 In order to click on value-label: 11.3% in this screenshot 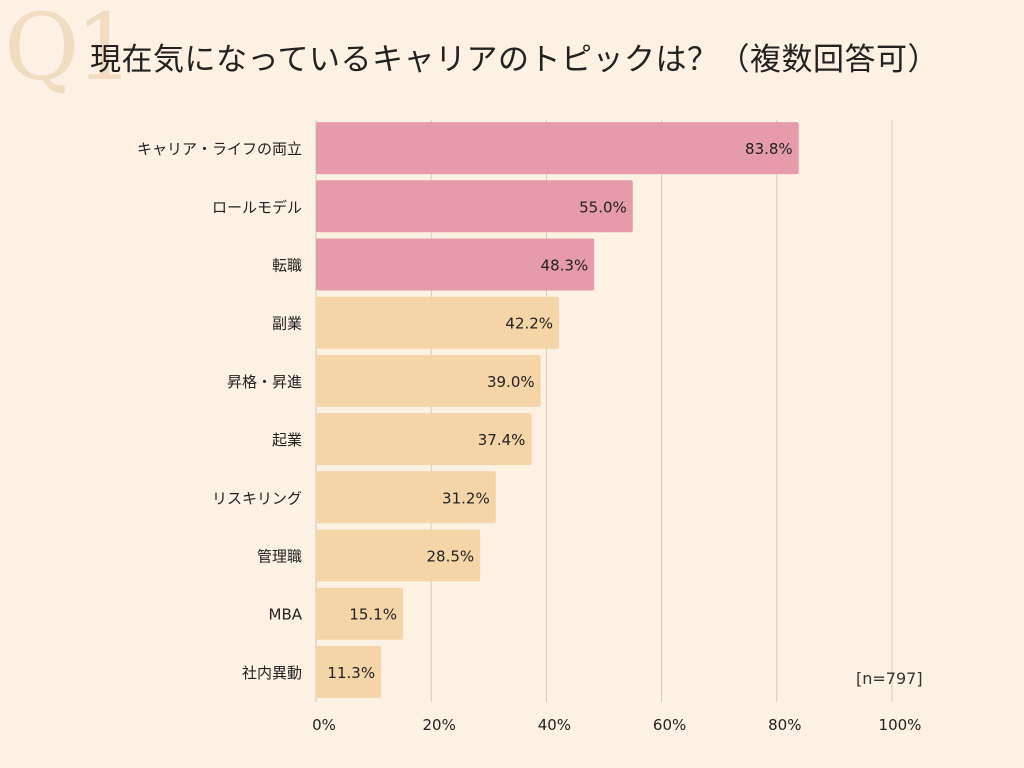, I will do `click(351, 673)`.